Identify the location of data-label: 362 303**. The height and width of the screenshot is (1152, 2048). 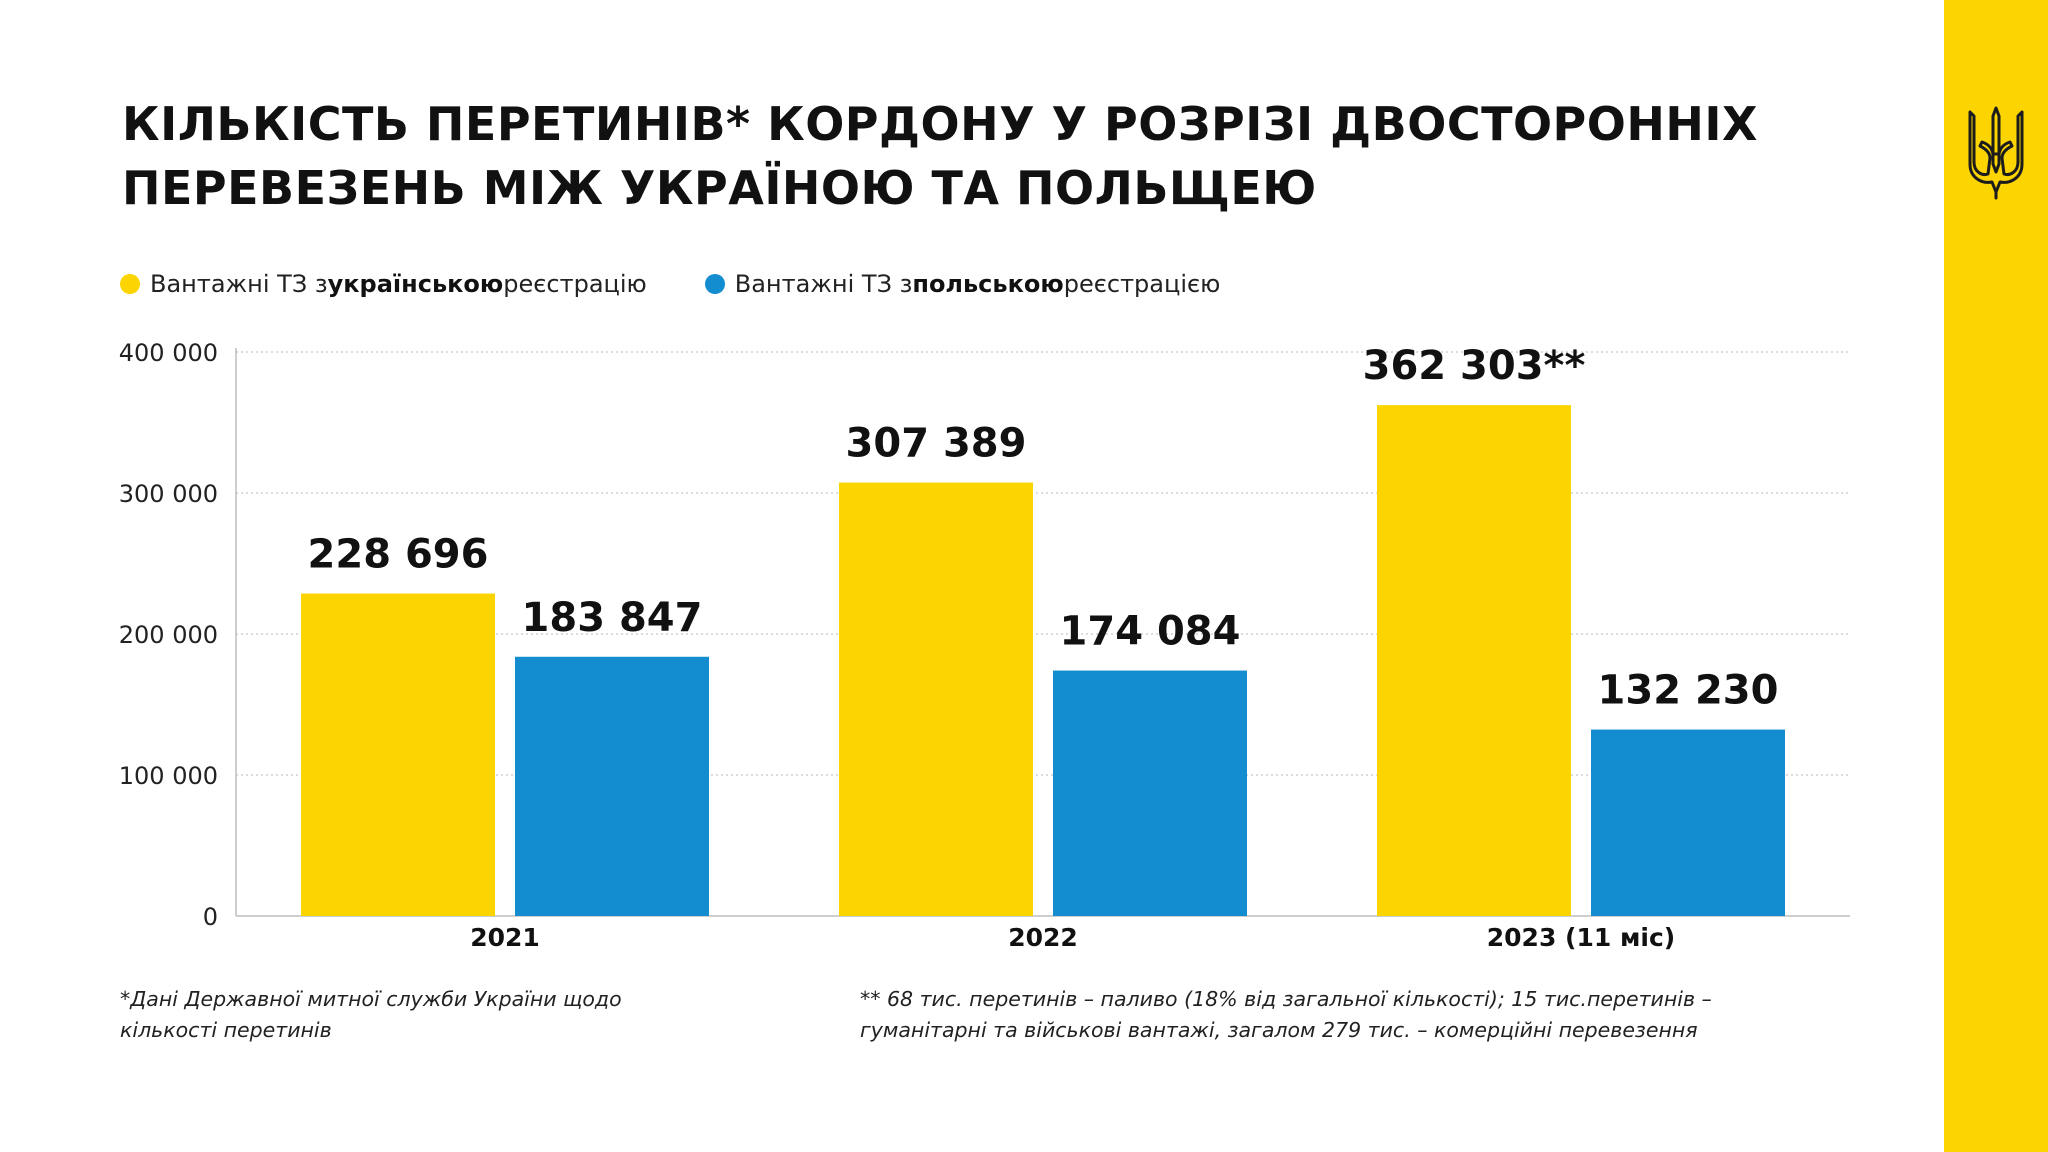
(1474, 366).